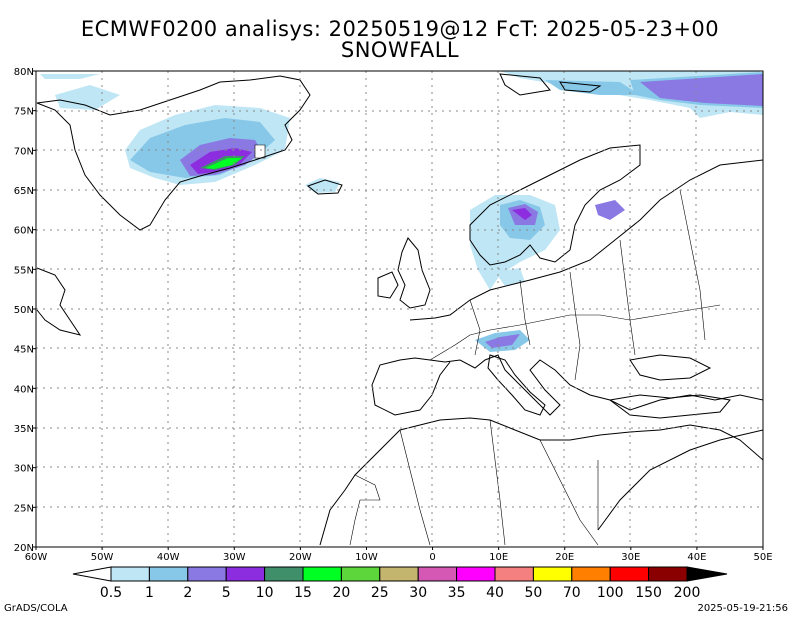 This screenshot has width=800, height=618. Describe the element at coordinates (24, 270) in the screenshot. I see `lat-label: 55N` at that location.